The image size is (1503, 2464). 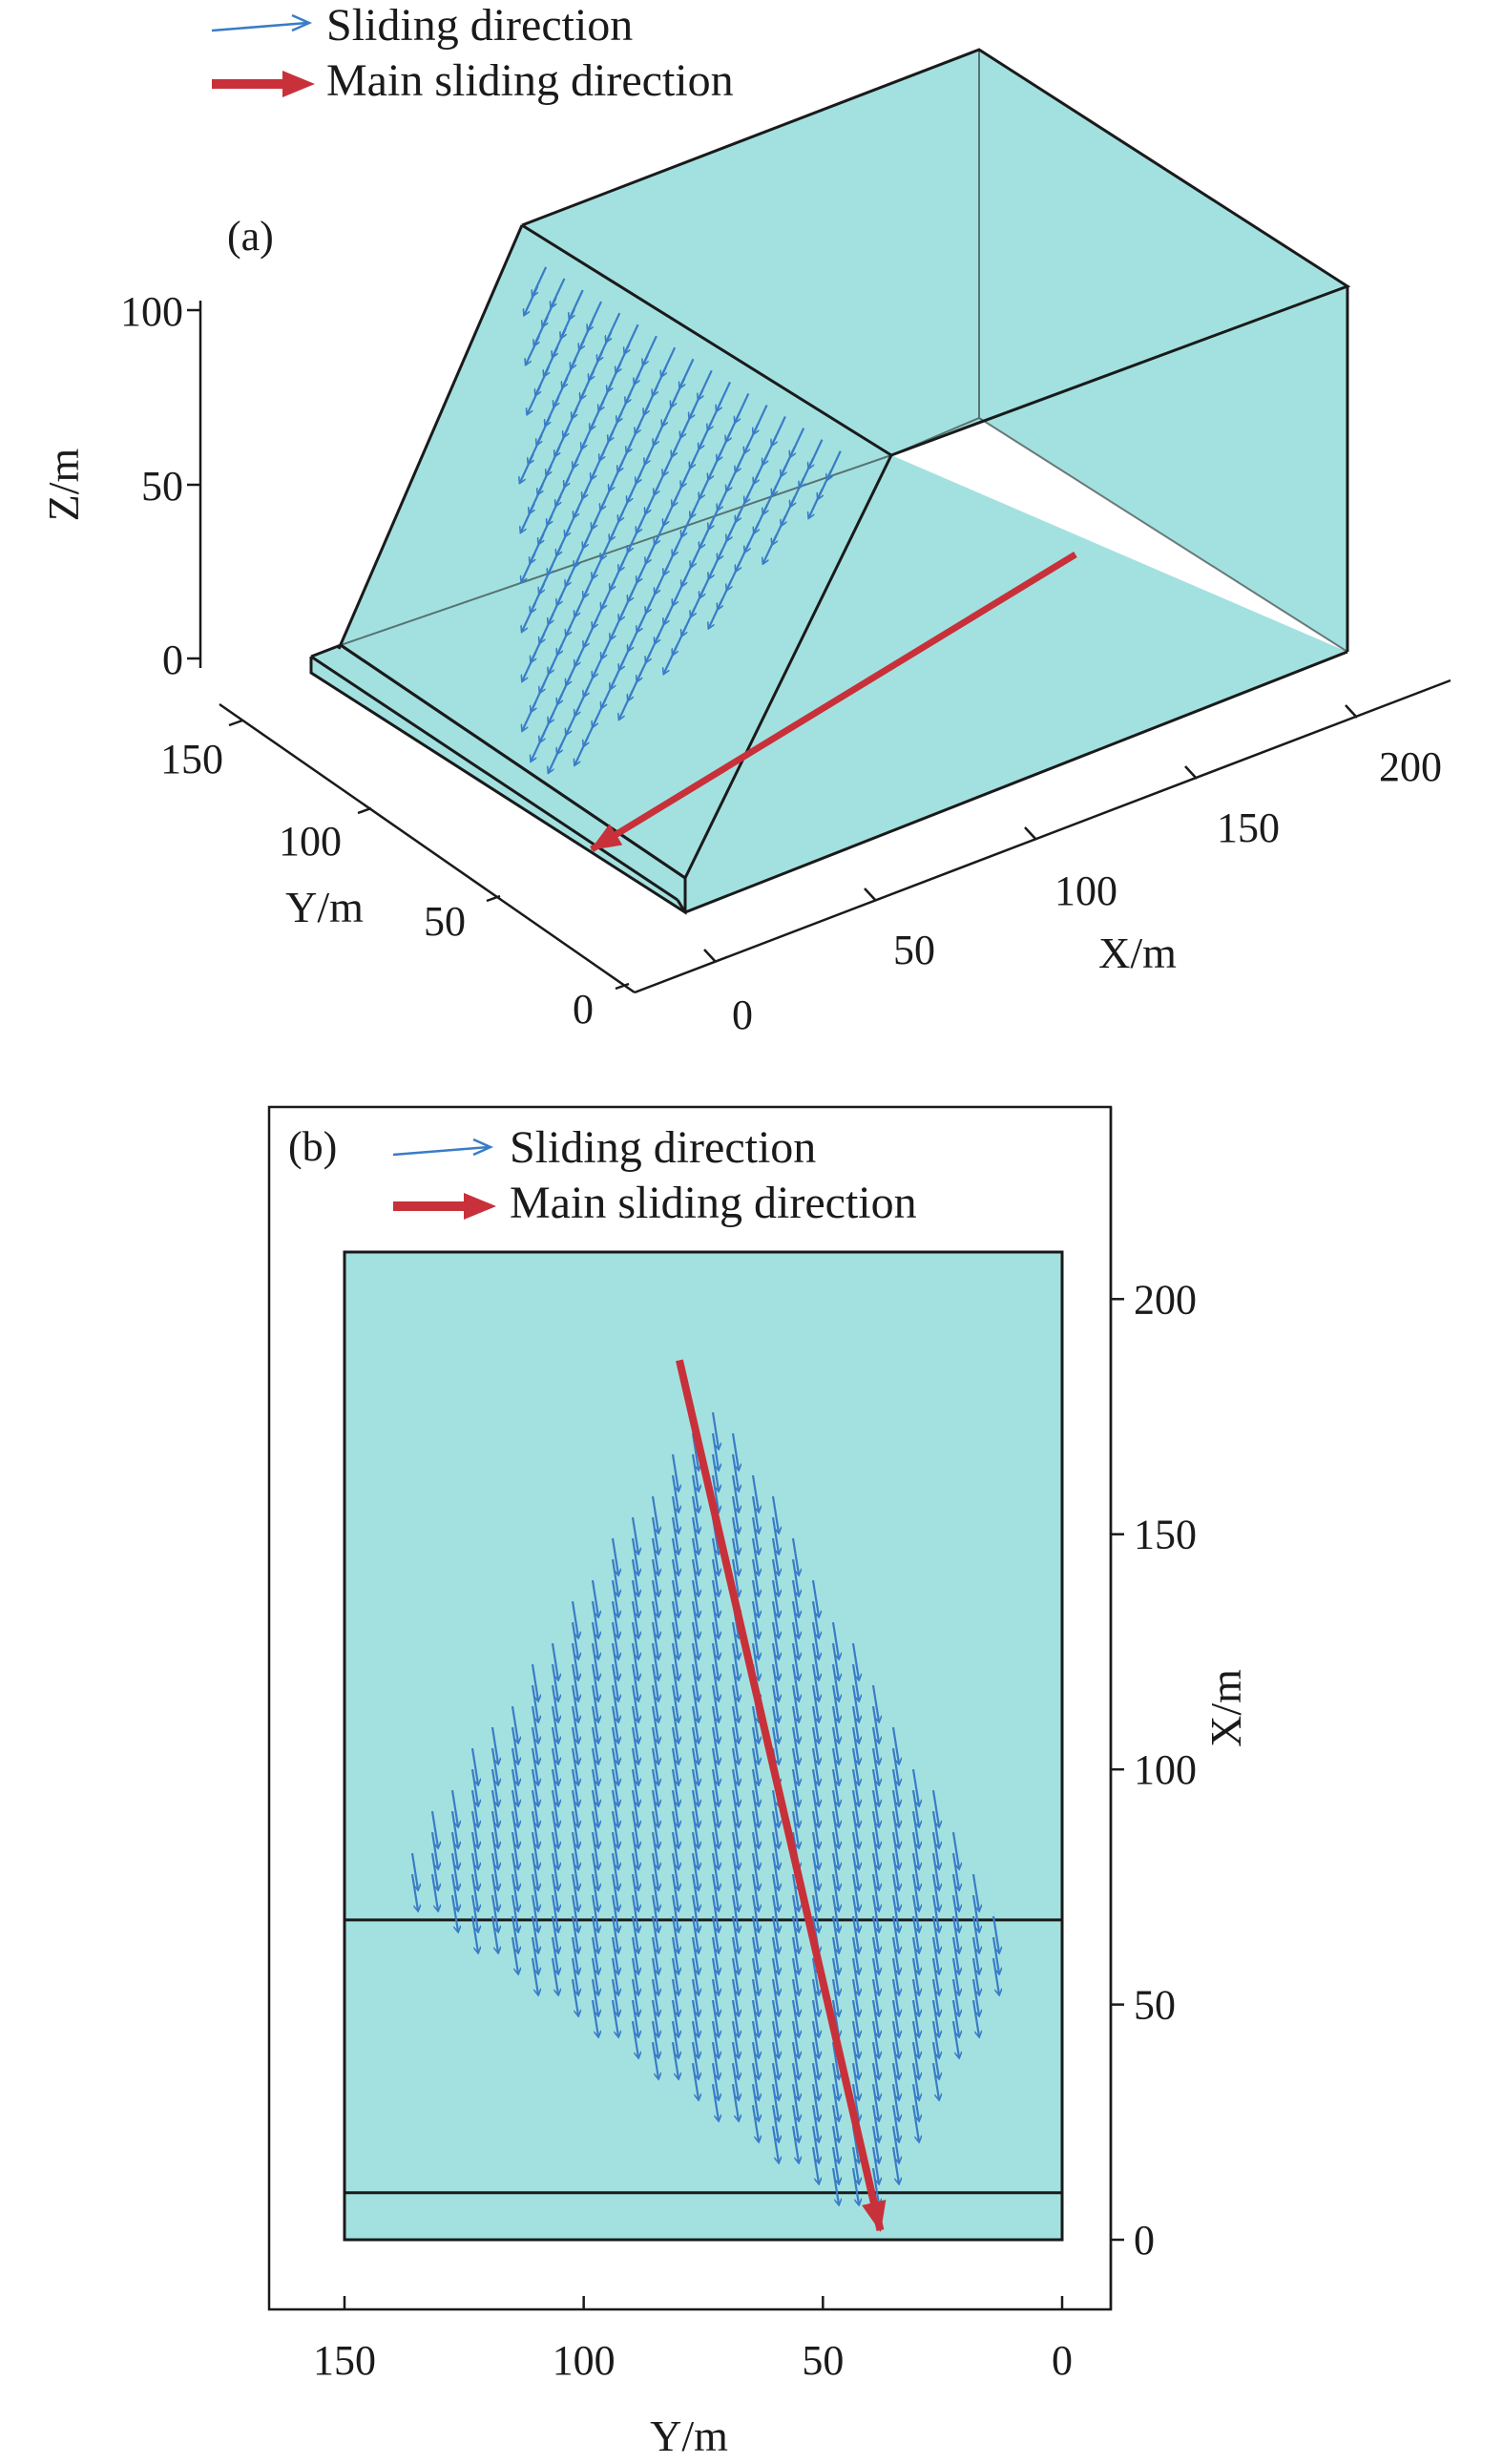 I want to click on y-tick-50: 50, so click(x=445, y=922).